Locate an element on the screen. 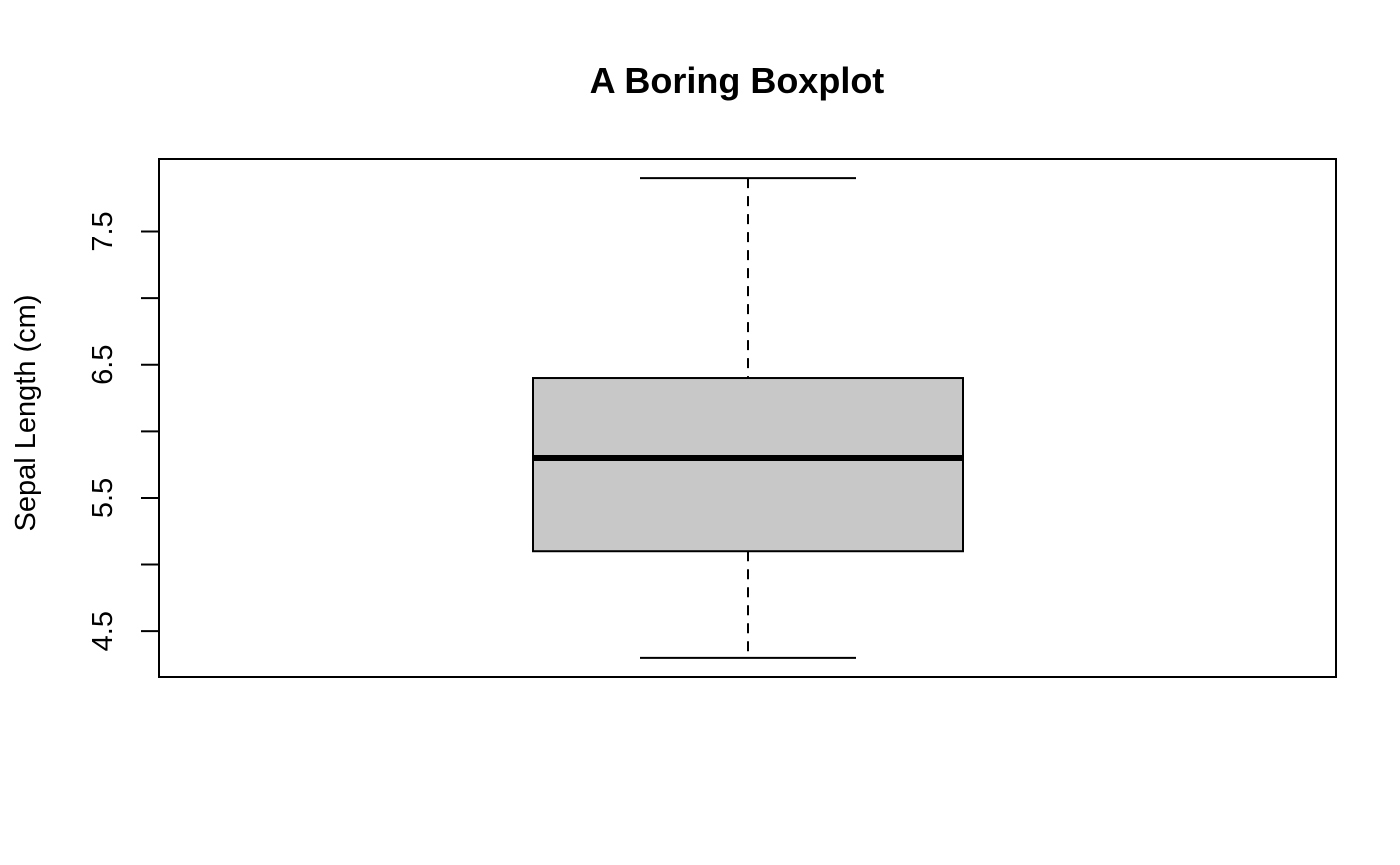  y-axis-label: Sepal Length (cm) is located at coordinates (26, 413).